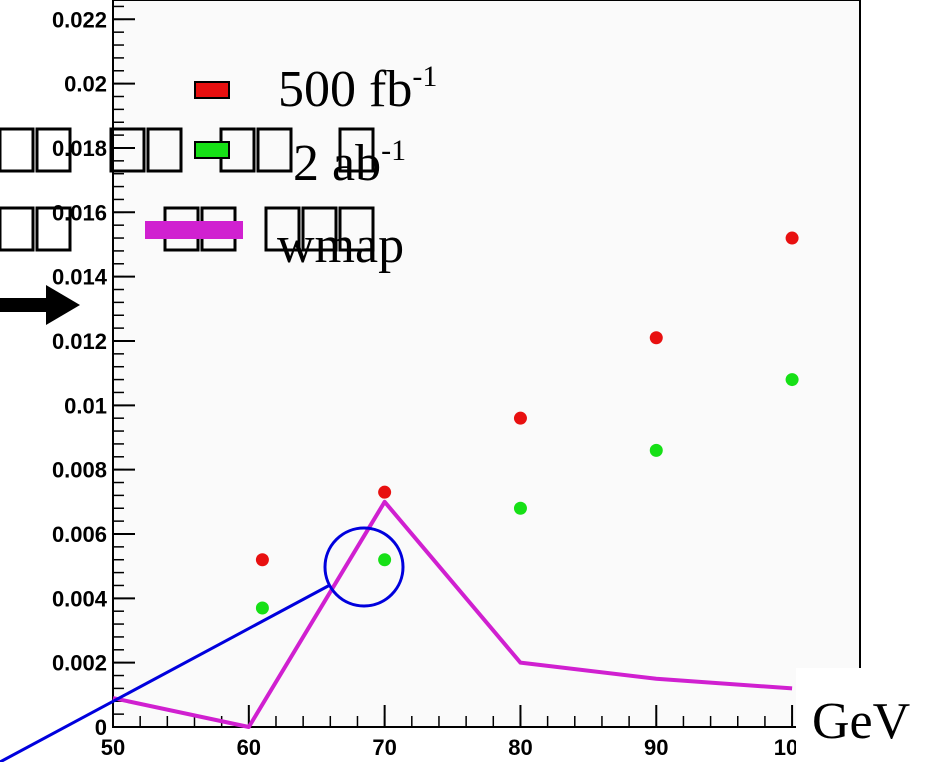 This screenshot has width=939, height=762. I want to click on y-tick-label: 0.018, so click(79, 148).